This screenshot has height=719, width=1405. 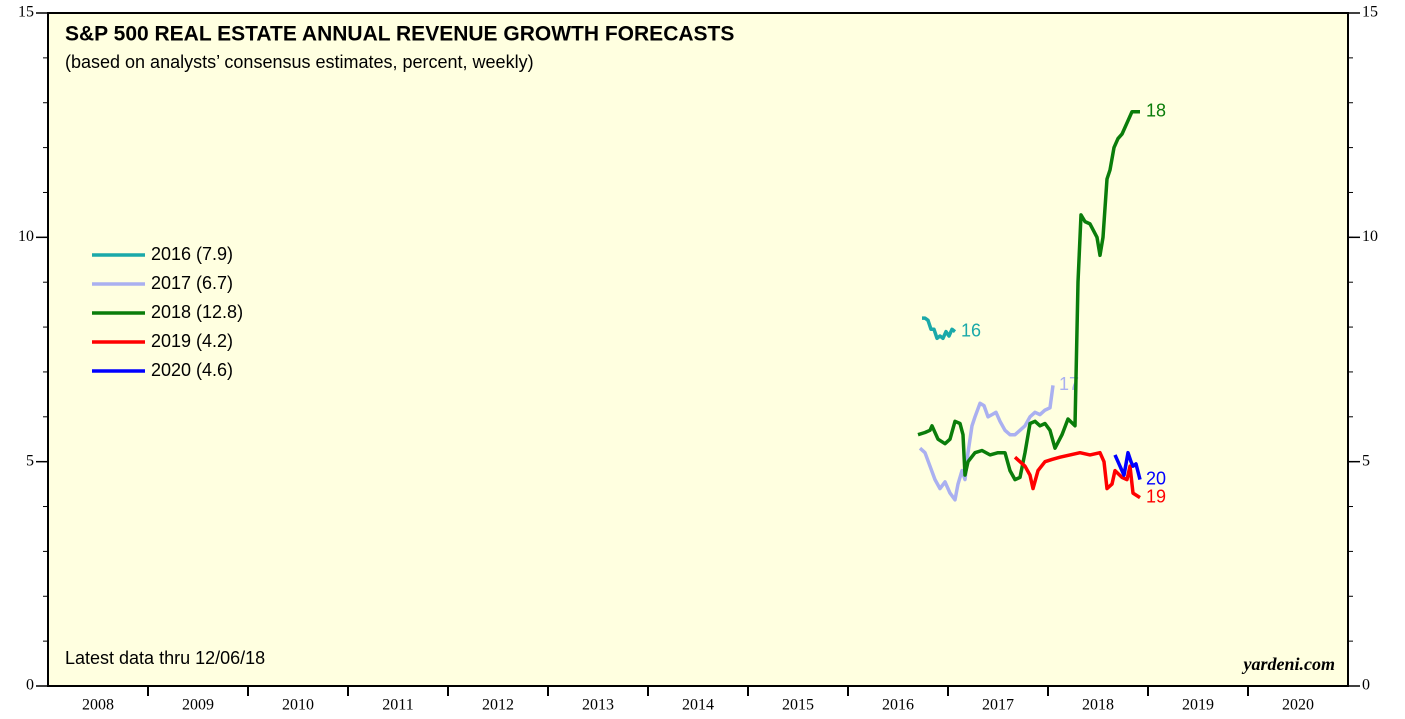 I want to click on x-tick-label: 2008, so click(x=98, y=705).